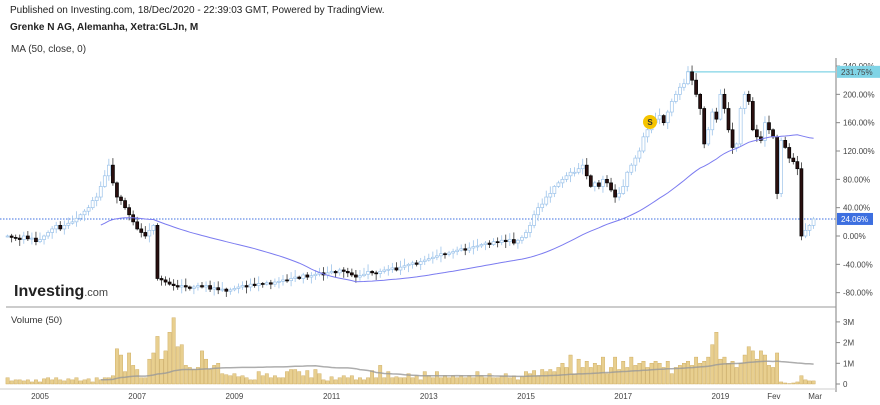 This screenshot has width=880, height=405. What do you see at coordinates (845, 384) in the screenshot?
I see `volume-tick-label: 0` at bounding box center [845, 384].